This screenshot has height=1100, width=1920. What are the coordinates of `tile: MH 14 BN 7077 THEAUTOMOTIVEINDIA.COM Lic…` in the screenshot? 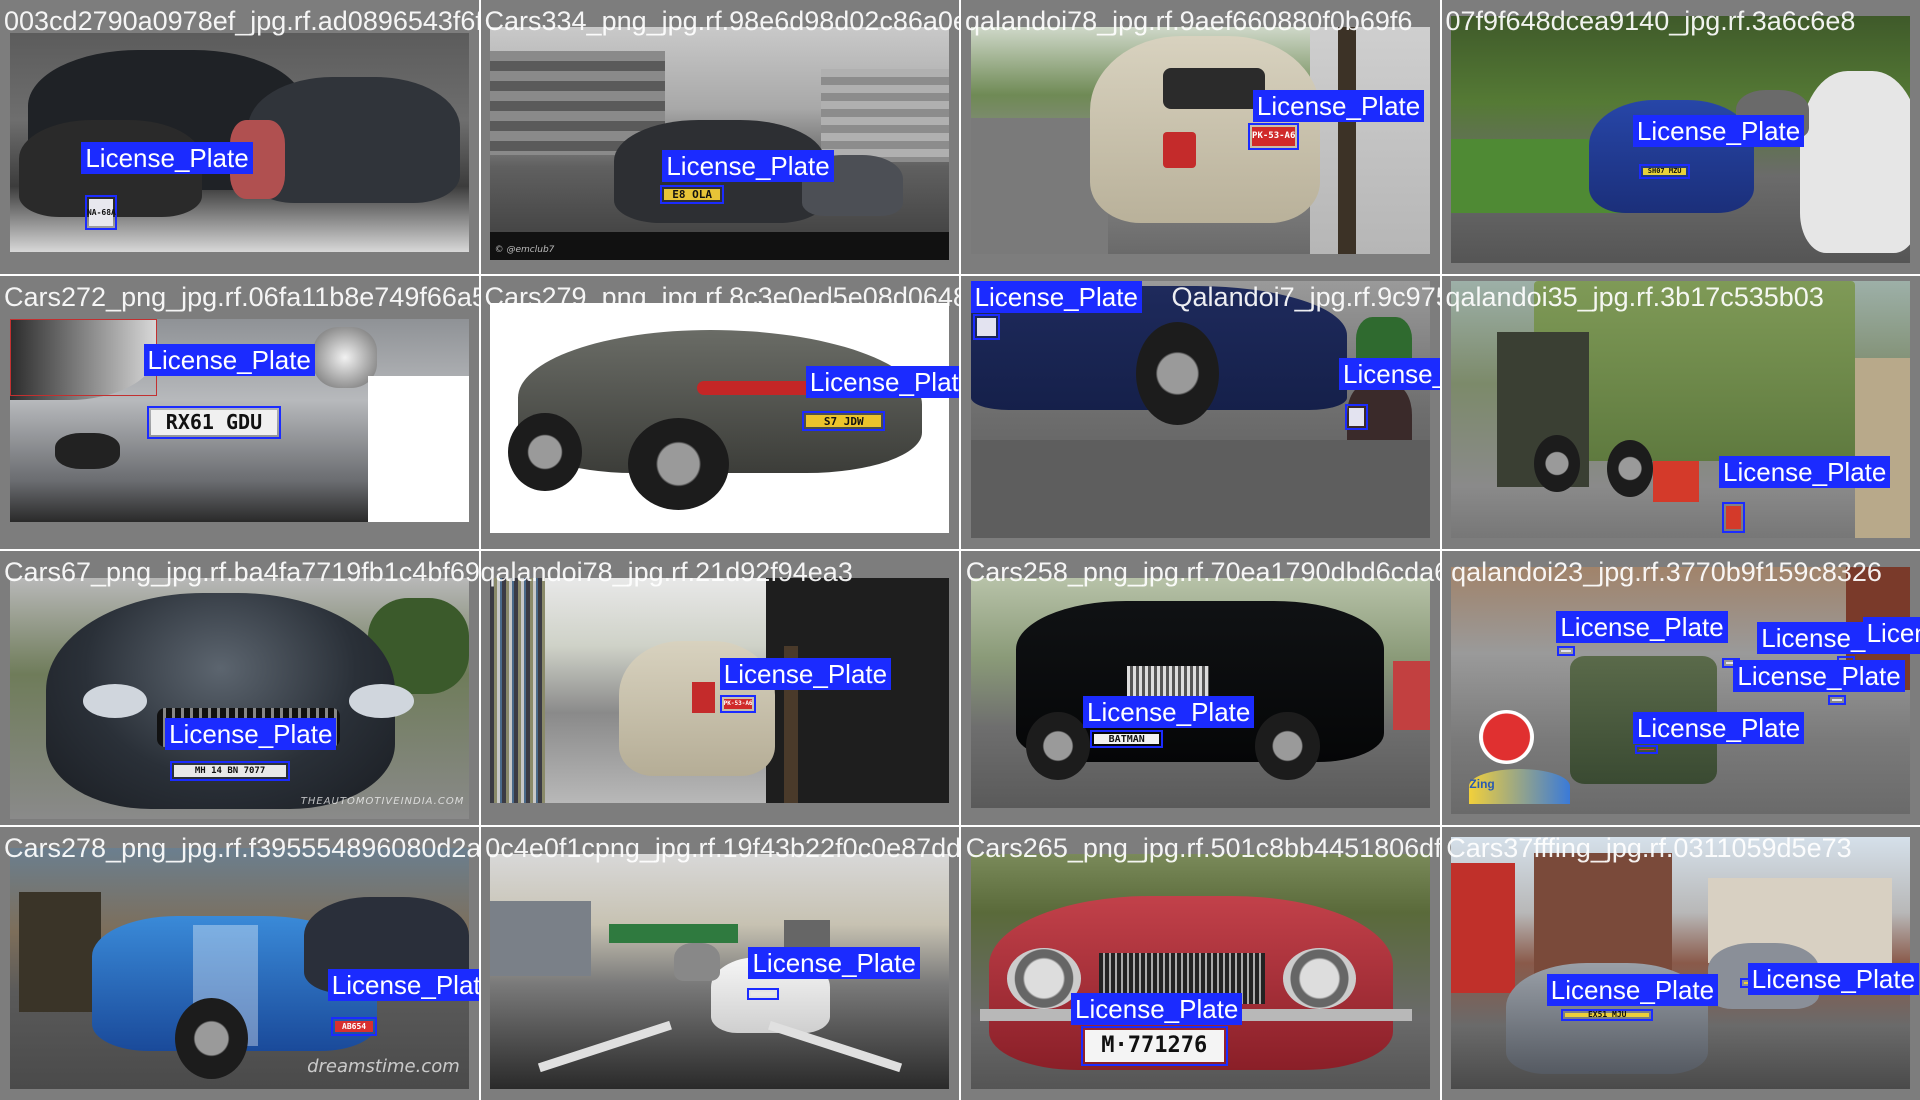 It's located at (239, 688).